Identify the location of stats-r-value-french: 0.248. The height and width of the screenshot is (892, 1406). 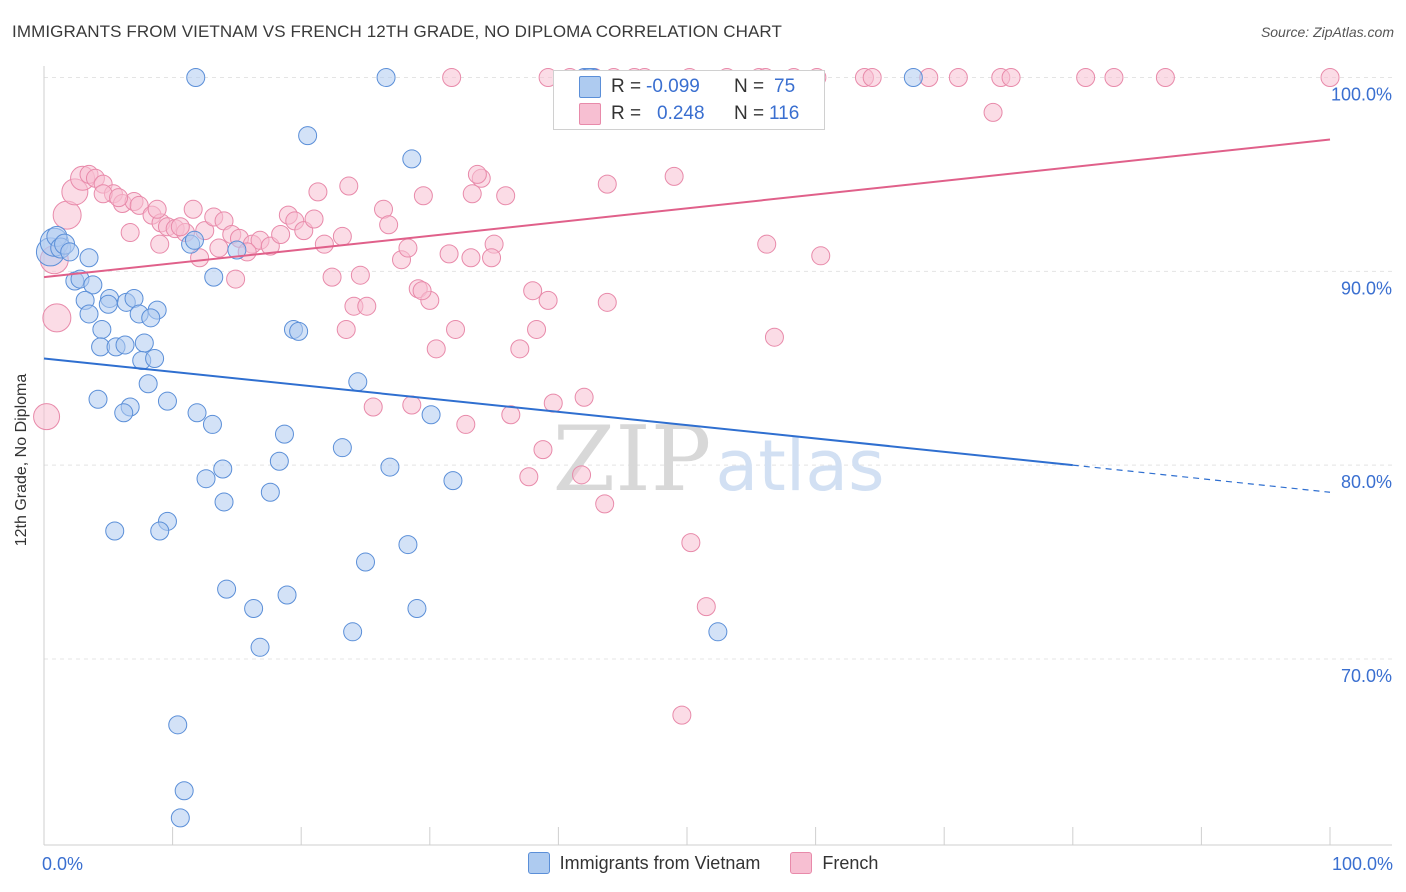
(681, 113).